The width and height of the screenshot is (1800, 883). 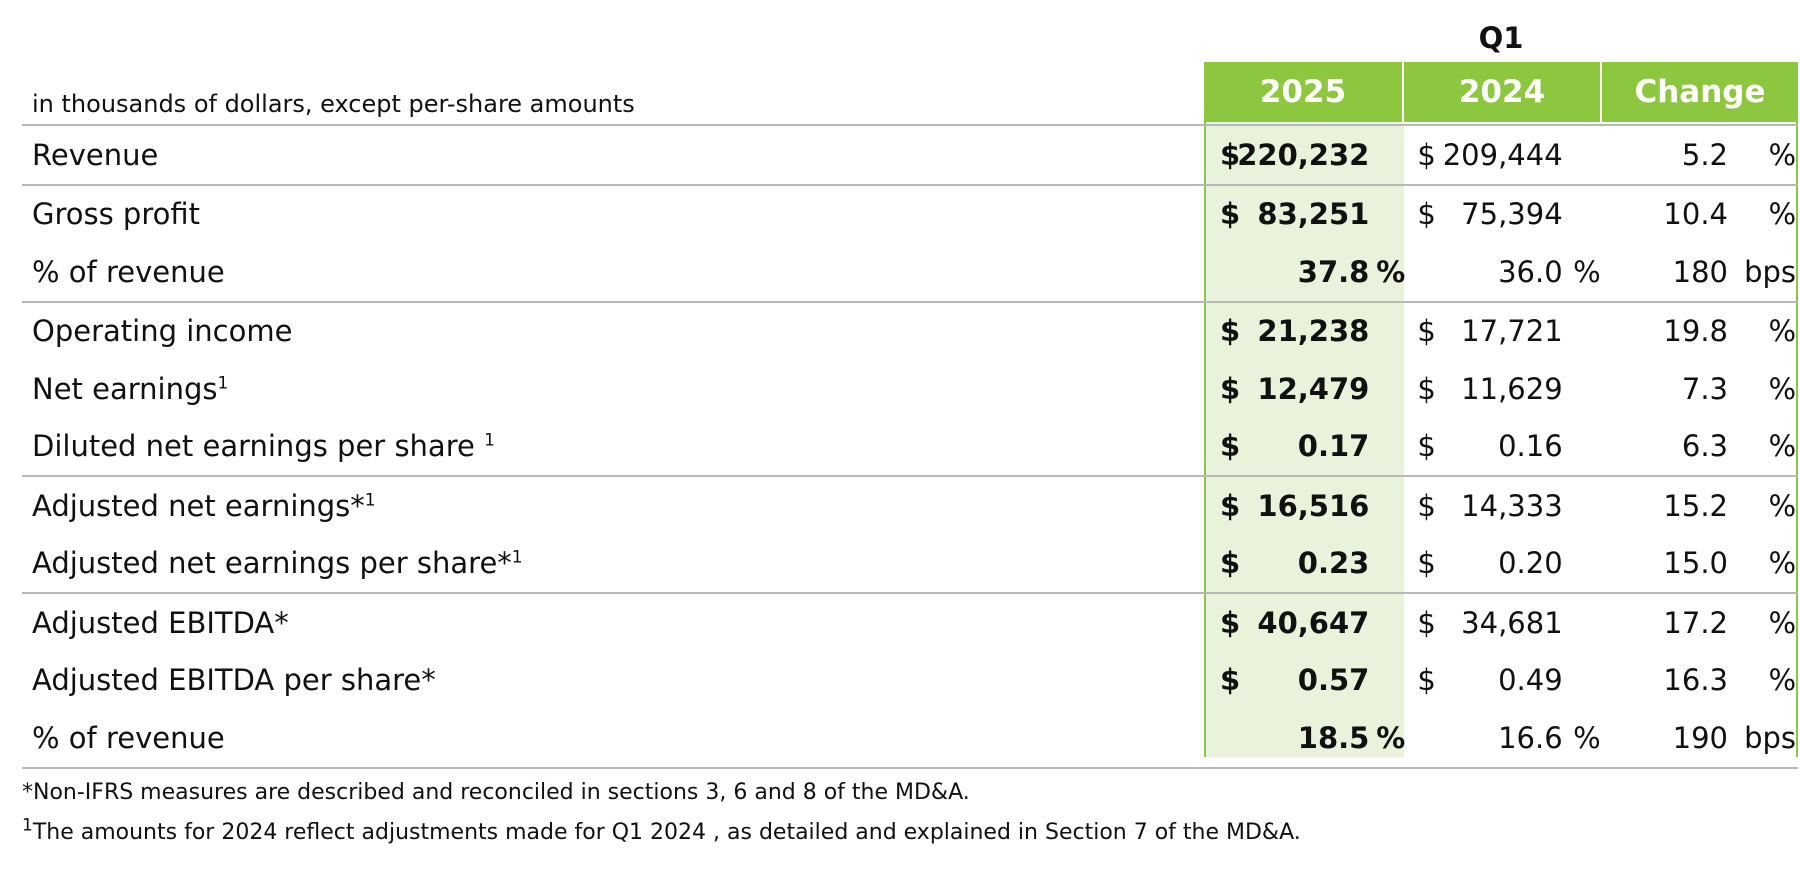 I want to click on table-row: % of revenue 18.5% 16.6% 190 bps, so click(x=910, y=739).